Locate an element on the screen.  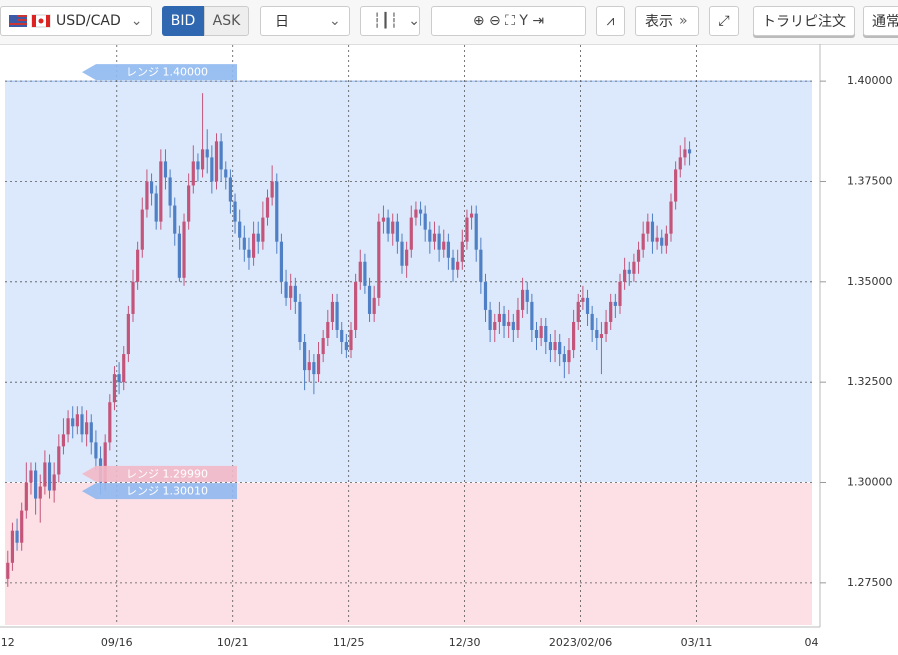
range-tag-label: レンジ 1.29990 is located at coordinates (167, 473).